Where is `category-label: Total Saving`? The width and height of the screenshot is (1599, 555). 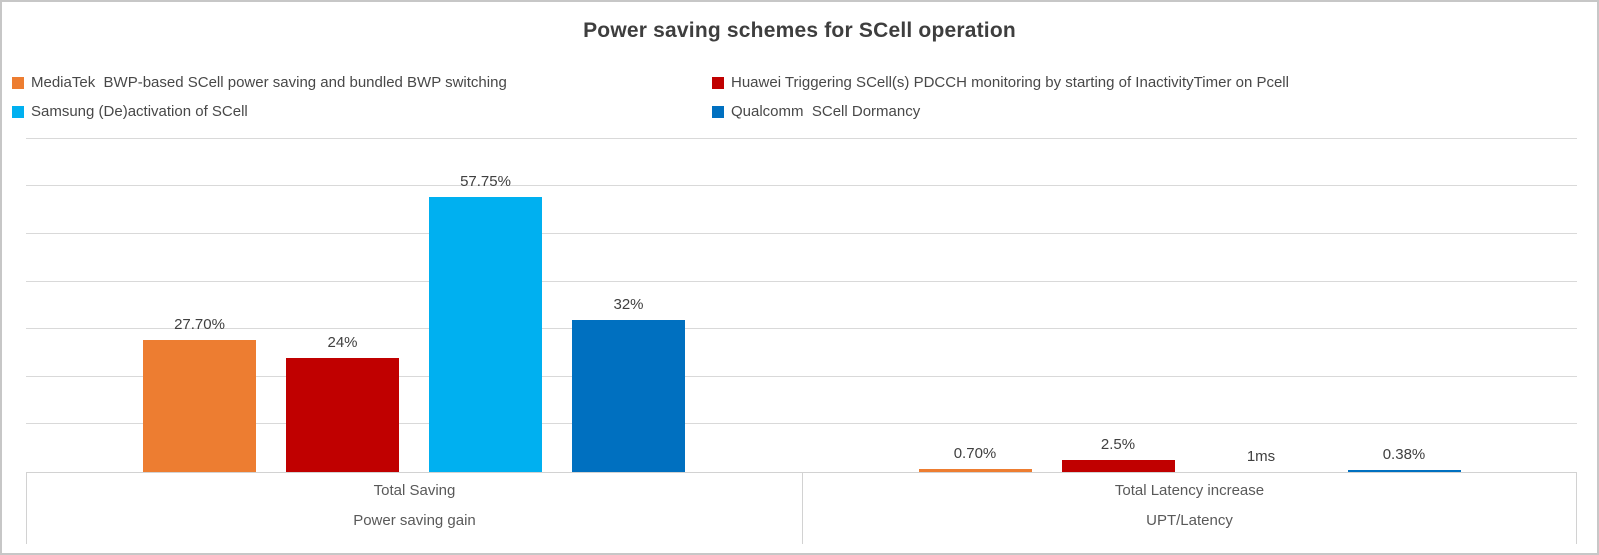
category-label: Total Saving is located at coordinates (414, 490).